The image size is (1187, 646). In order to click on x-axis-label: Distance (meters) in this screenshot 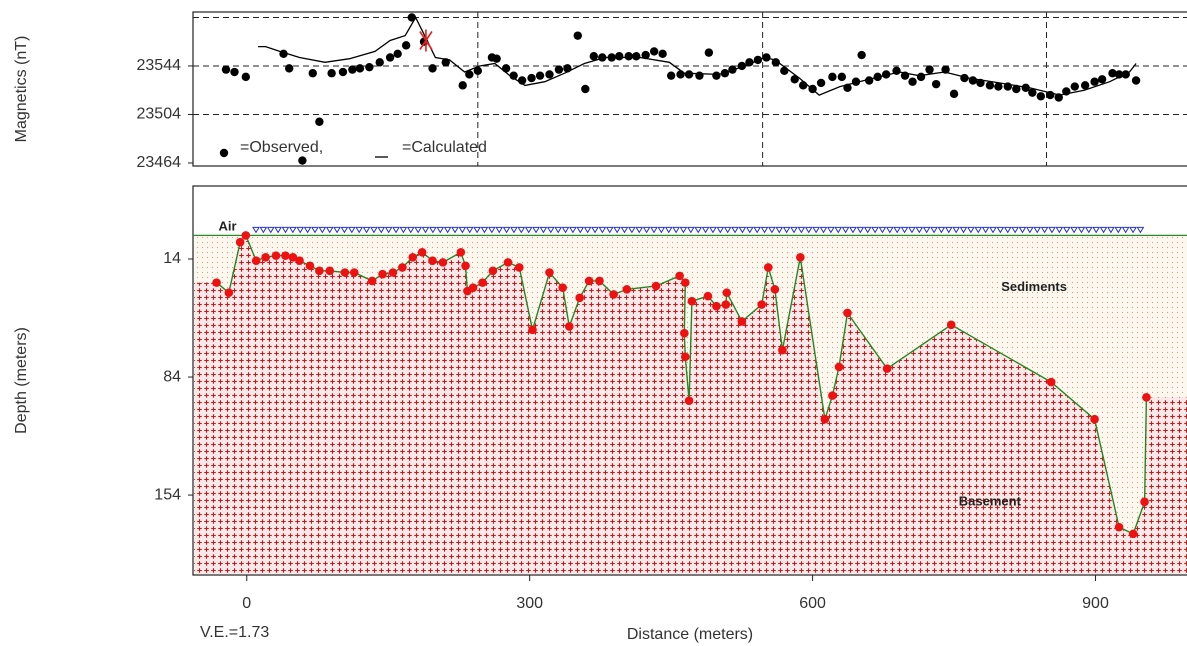, I will do `click(690, 634)`.